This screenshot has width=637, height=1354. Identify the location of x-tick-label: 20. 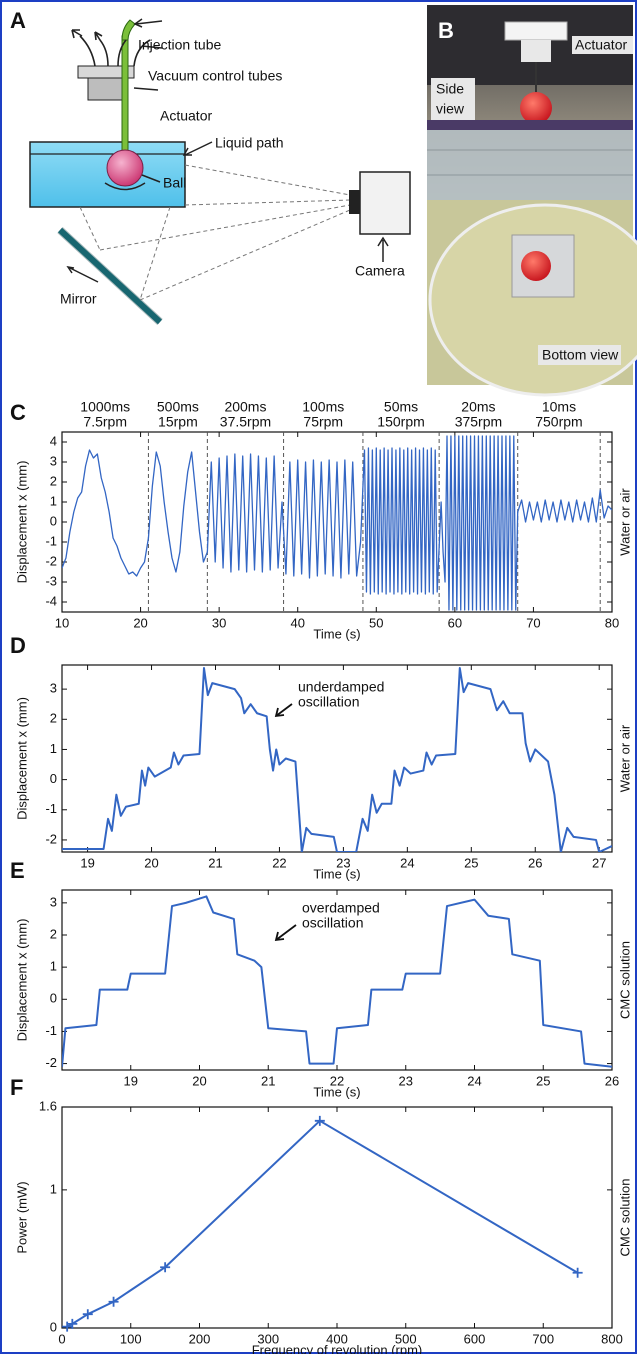
(151, 862).